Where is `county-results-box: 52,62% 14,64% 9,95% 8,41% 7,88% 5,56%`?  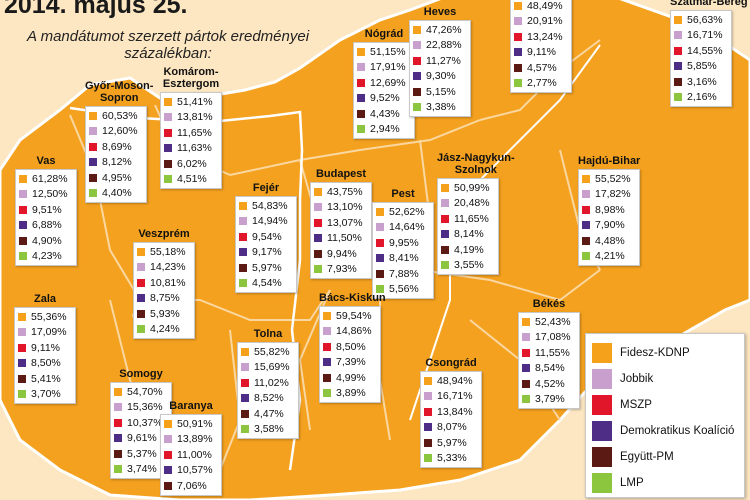
county-results-box: 52,62% 14,64% 9,95% 8,41% 7,88% 5,56% is located at coordinates (403, 250).